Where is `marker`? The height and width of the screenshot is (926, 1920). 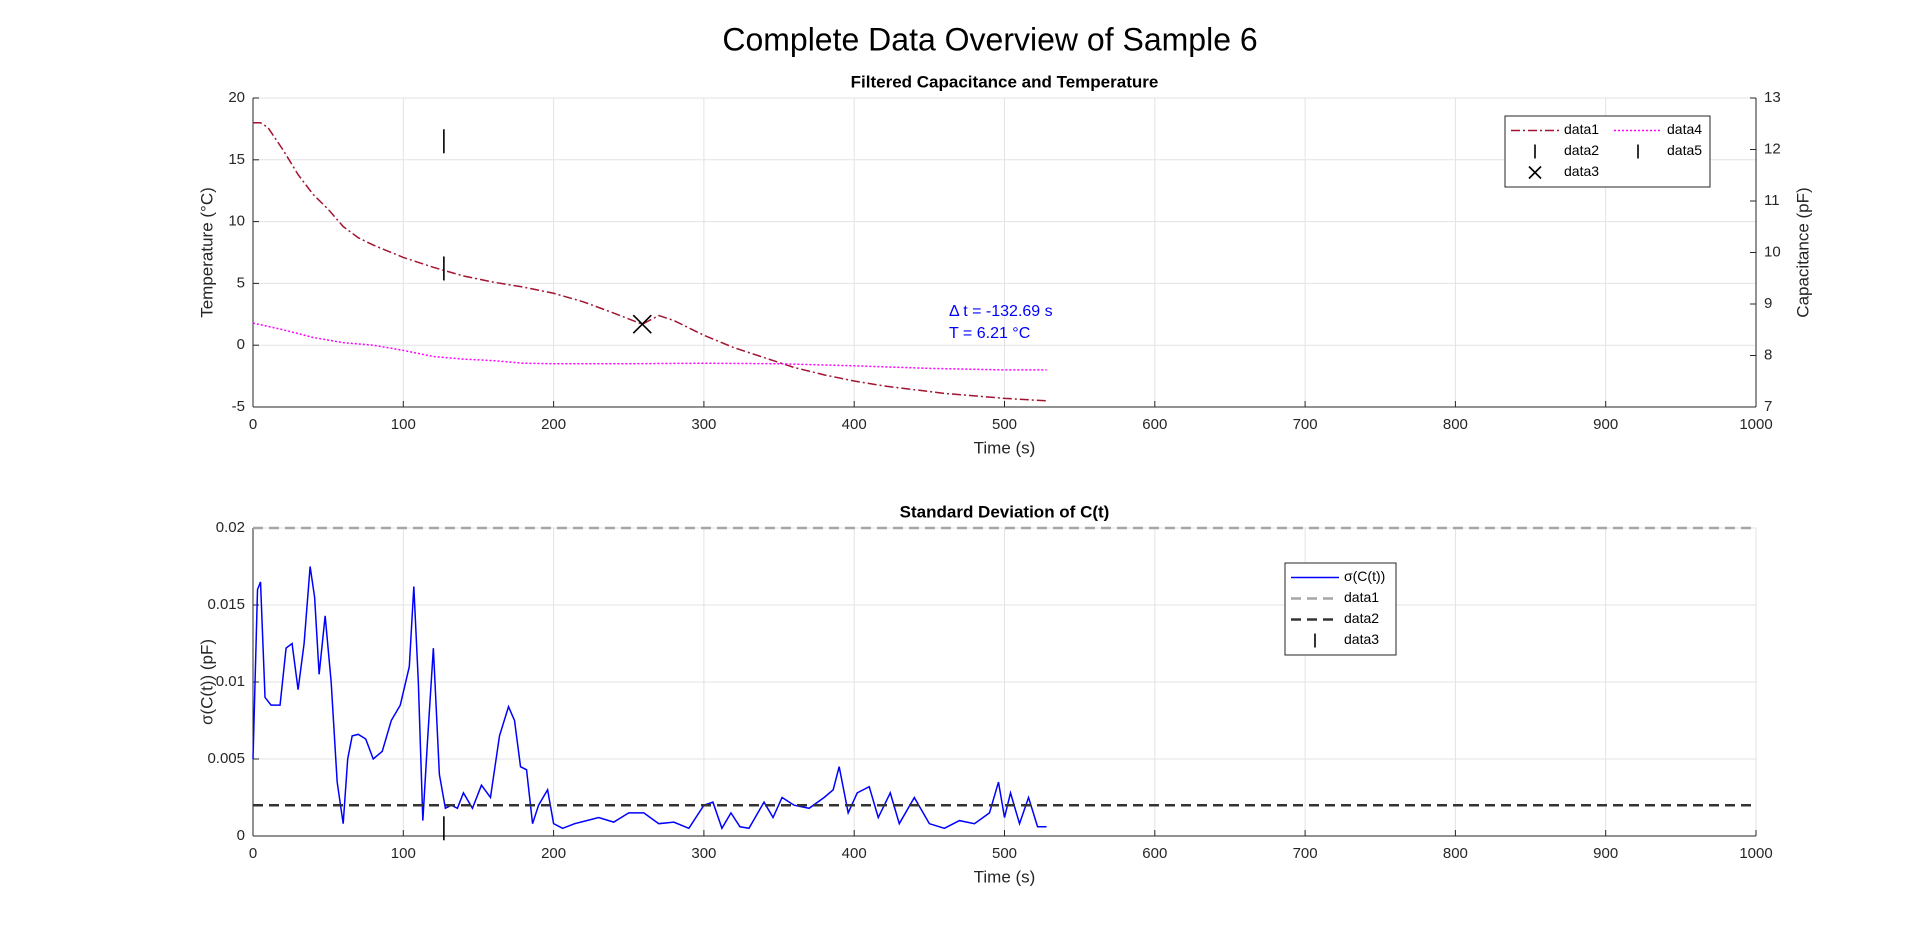 marker is located at coordinates (642, 324).